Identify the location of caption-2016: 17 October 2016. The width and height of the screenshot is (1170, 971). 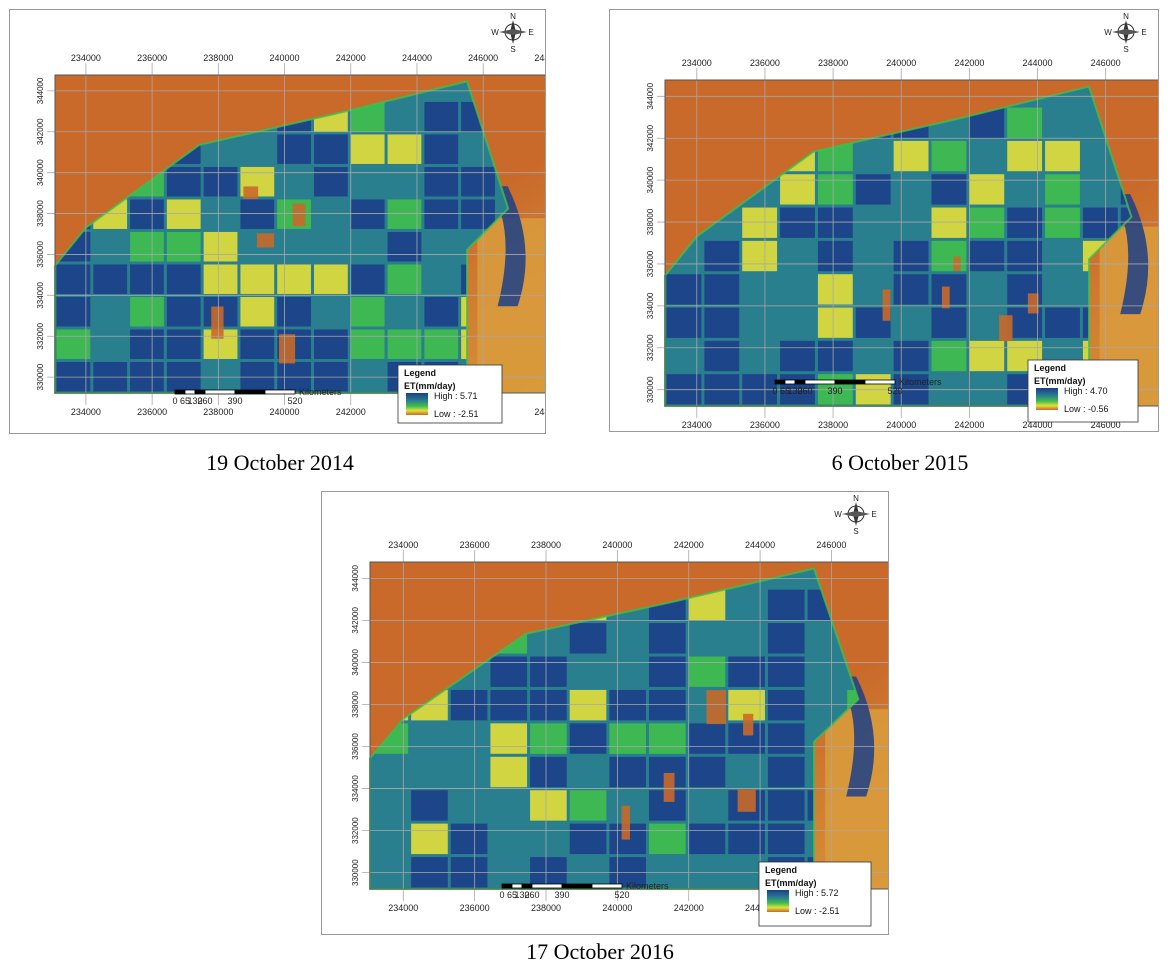
(600, 951).